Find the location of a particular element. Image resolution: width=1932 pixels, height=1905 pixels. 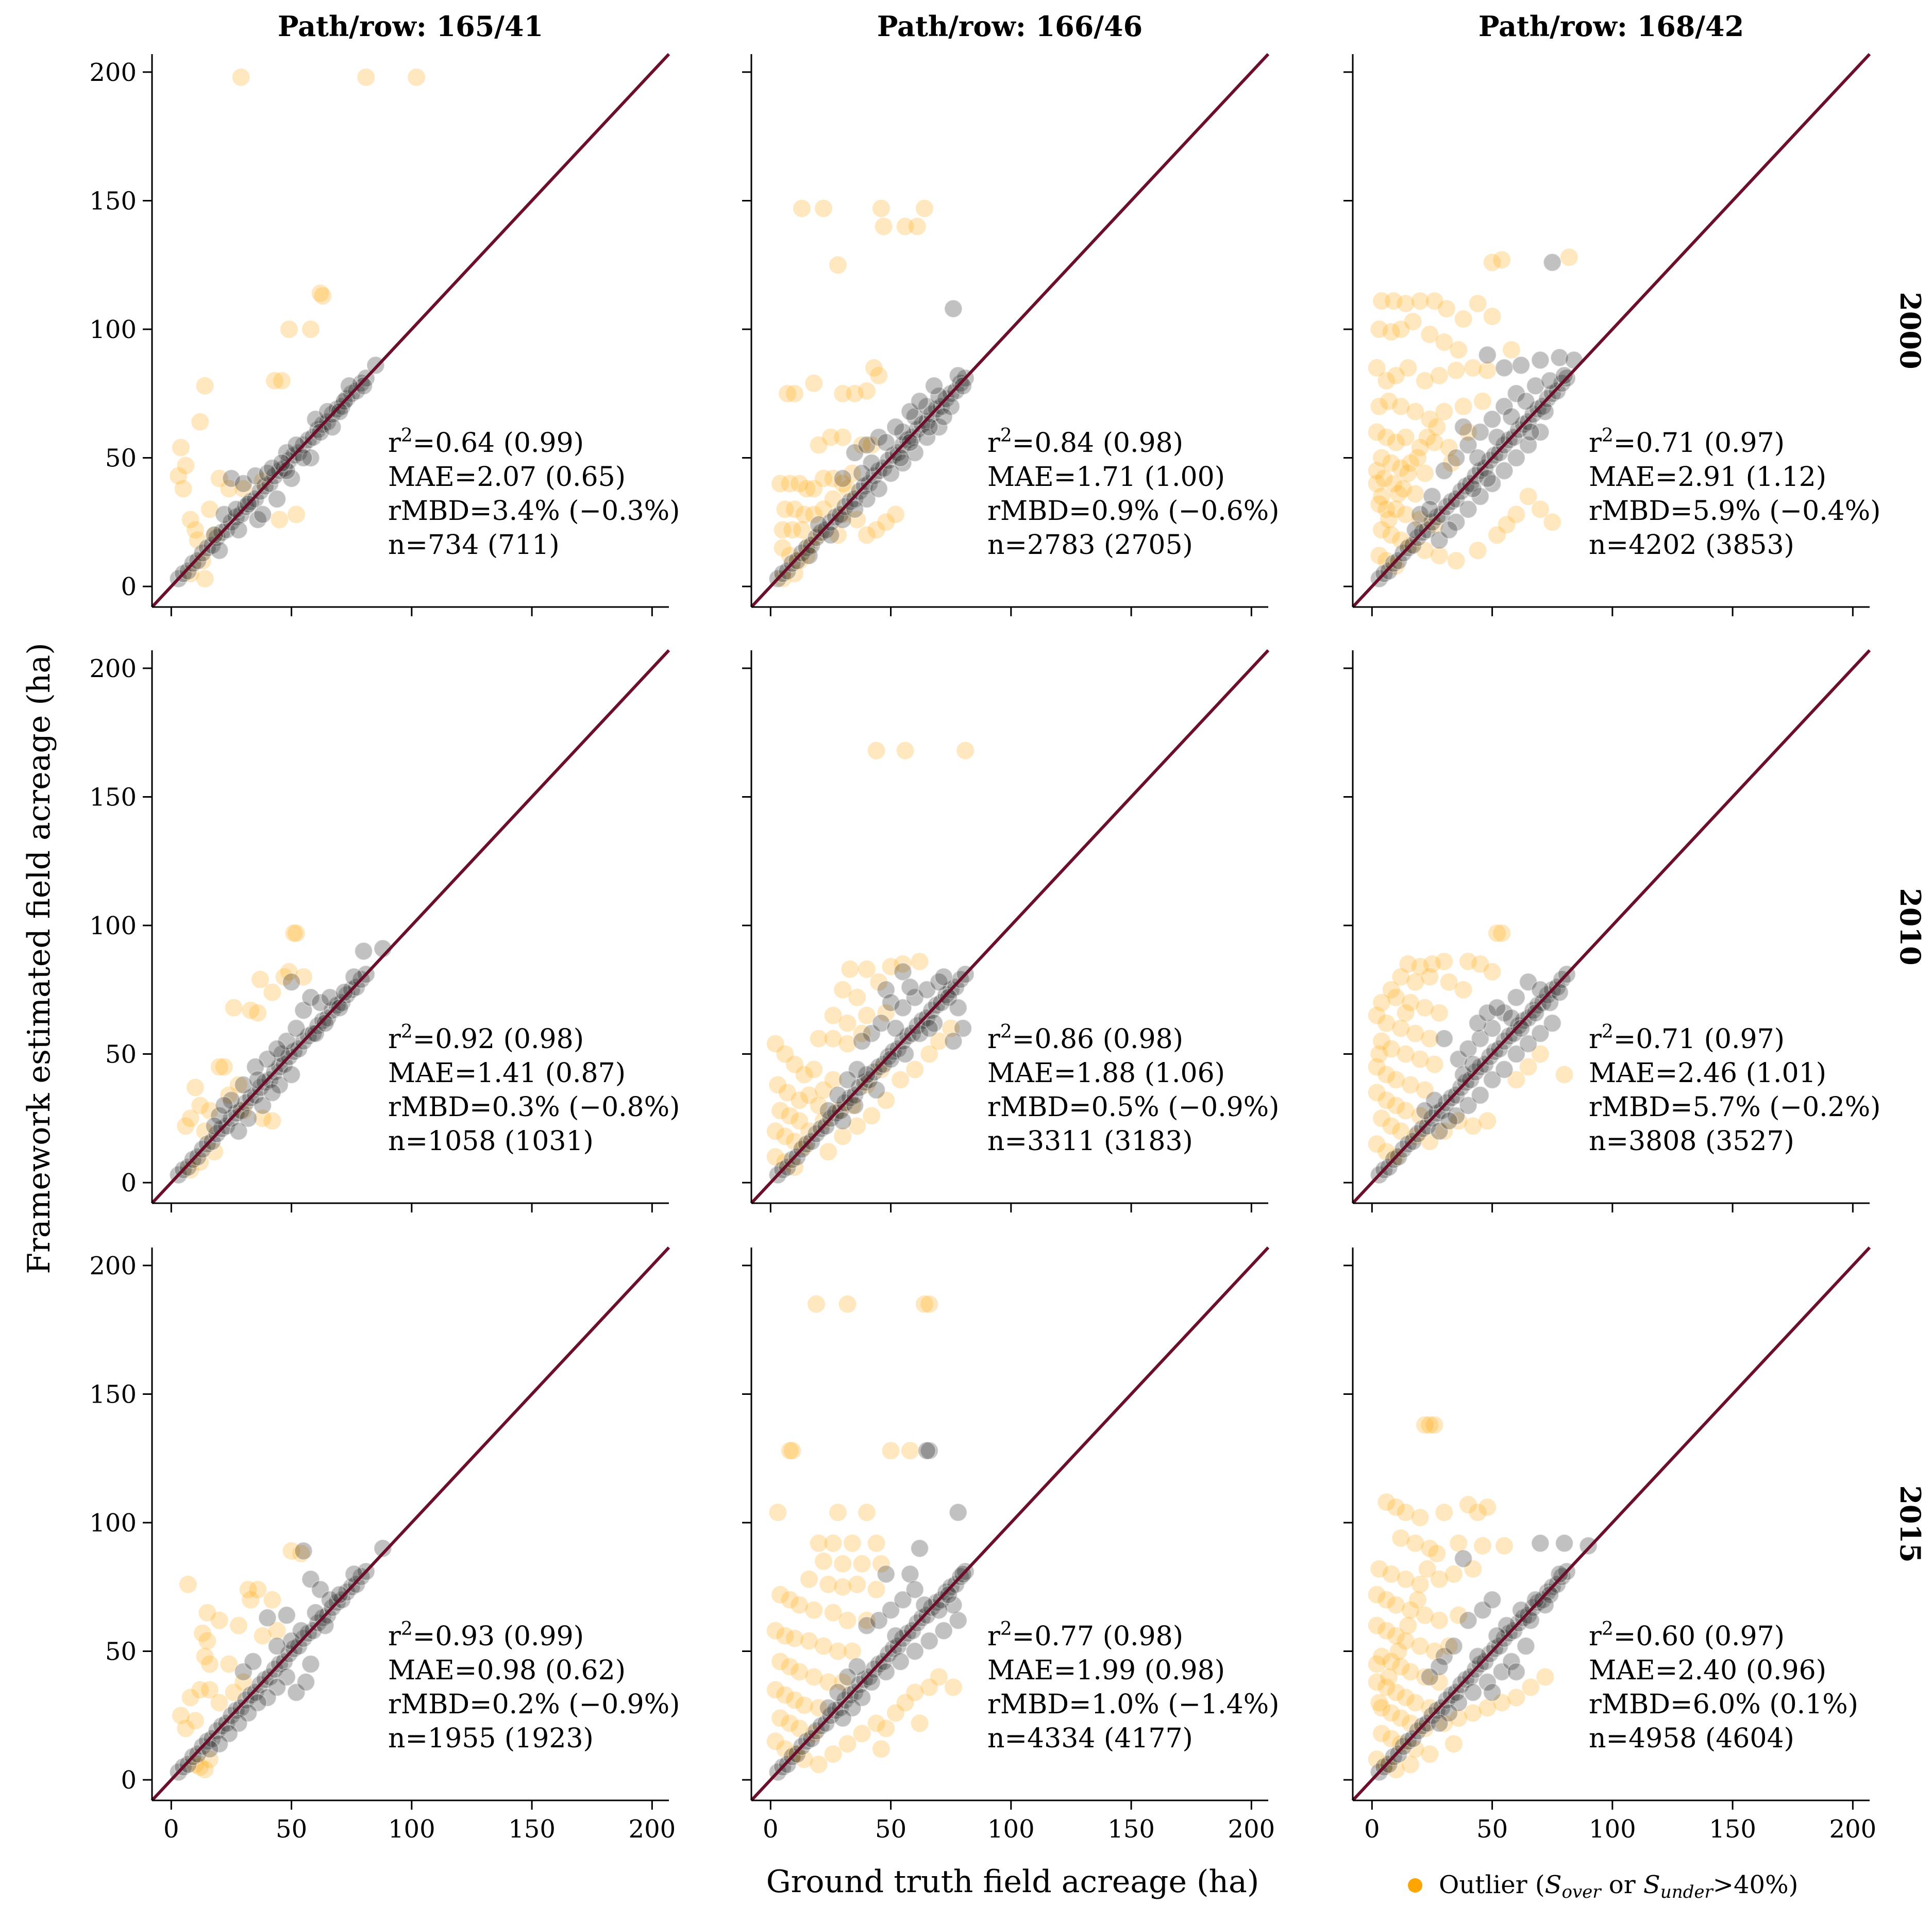

stat-mae: MAE=2.46 (1.01) is located at coordinates (1708, 1073).